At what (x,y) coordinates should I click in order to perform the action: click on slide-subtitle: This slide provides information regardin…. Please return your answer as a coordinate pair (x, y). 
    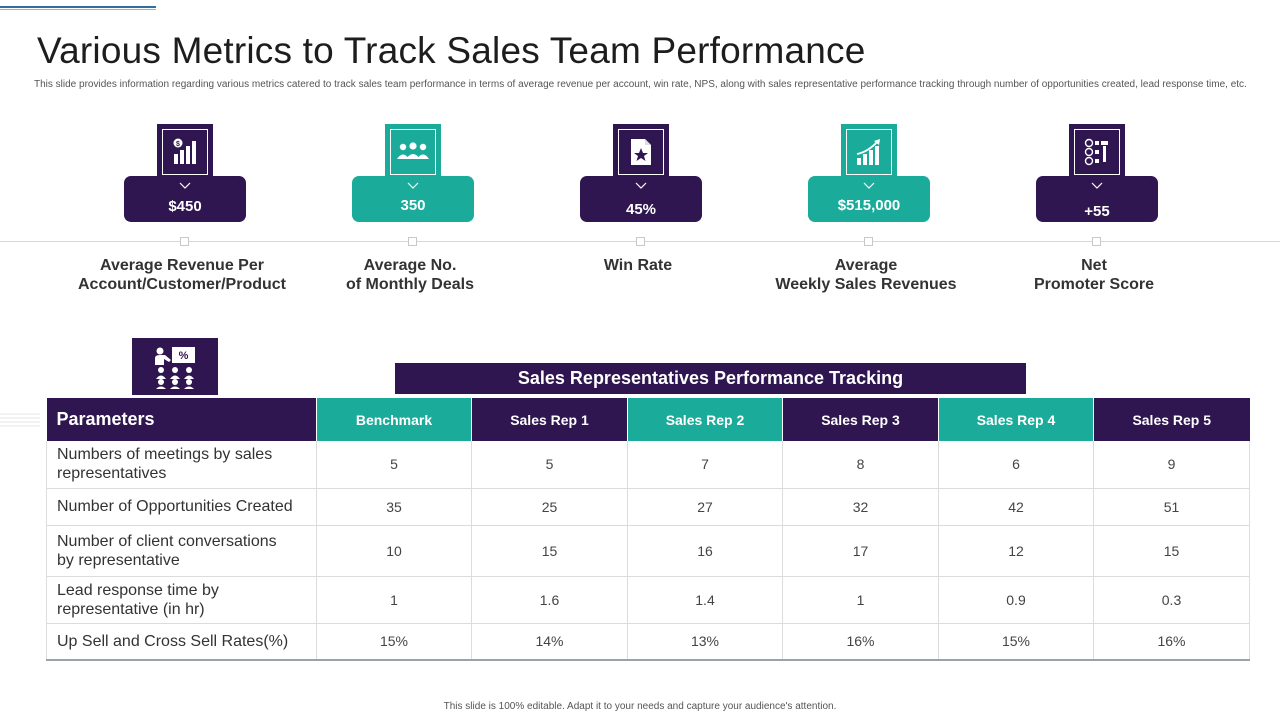
    Looking at the image, I should click on (640, 84).